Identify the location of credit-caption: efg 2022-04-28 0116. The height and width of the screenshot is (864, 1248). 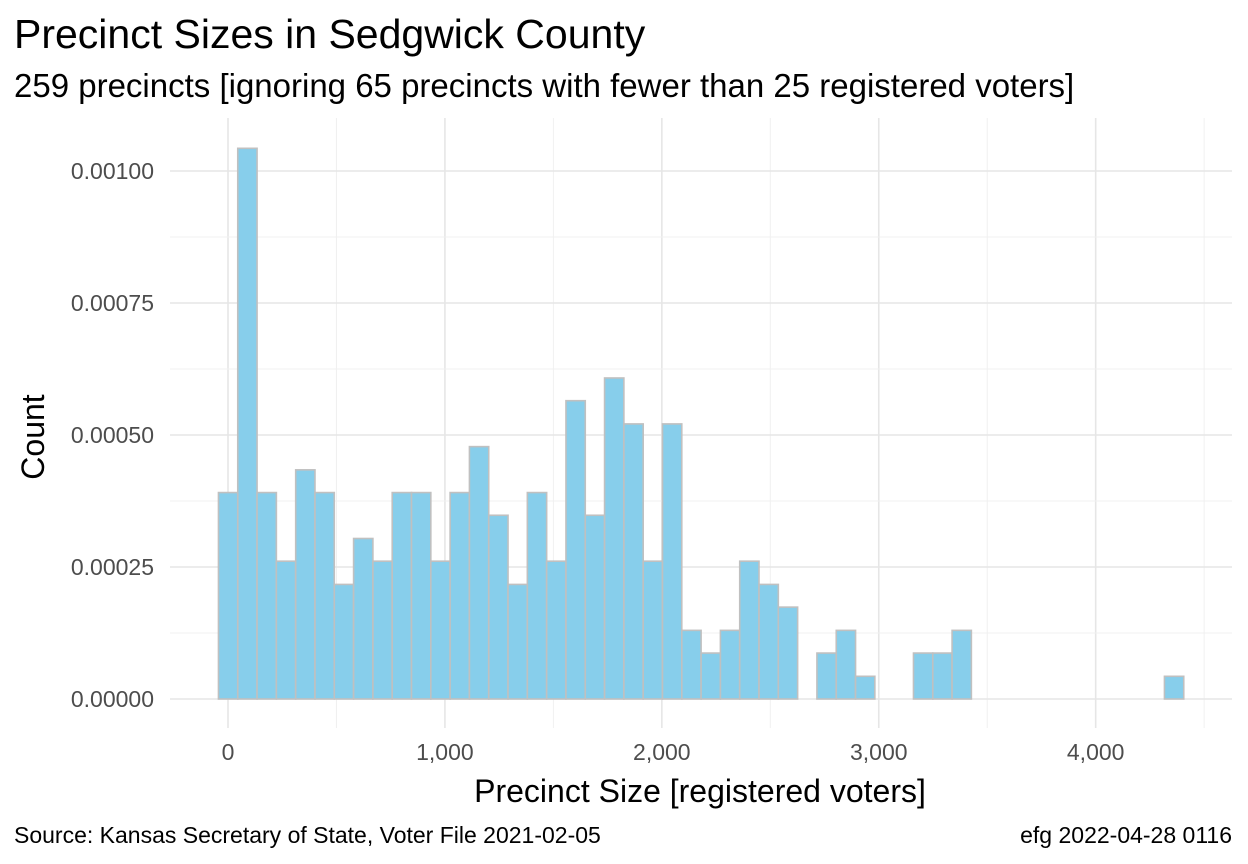
(1126, 835).